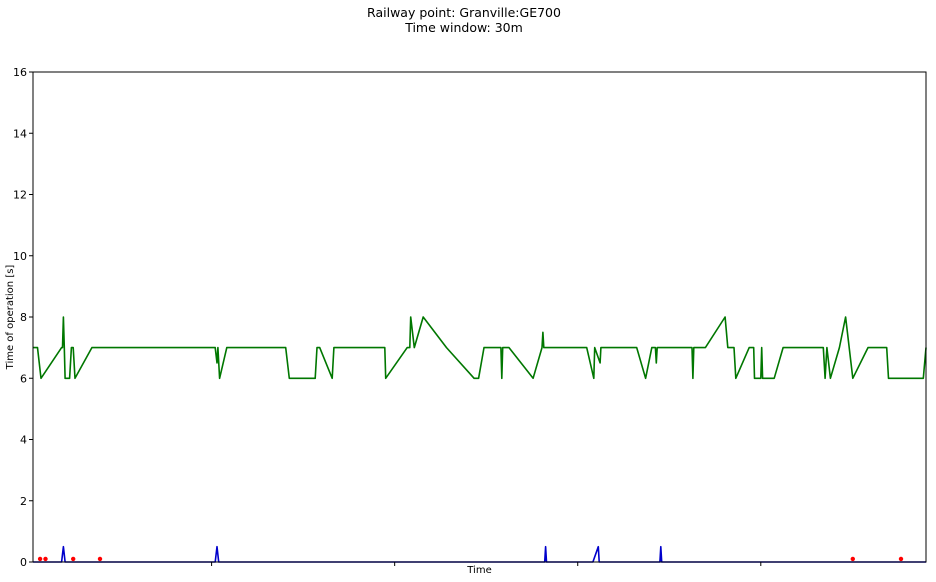 The image size is (936, 582). What do you see at coordinates (464, 12) in the screenshot?
I see `chart-title: Railway point: Granville:GE700` at bounding box center [464, 12].